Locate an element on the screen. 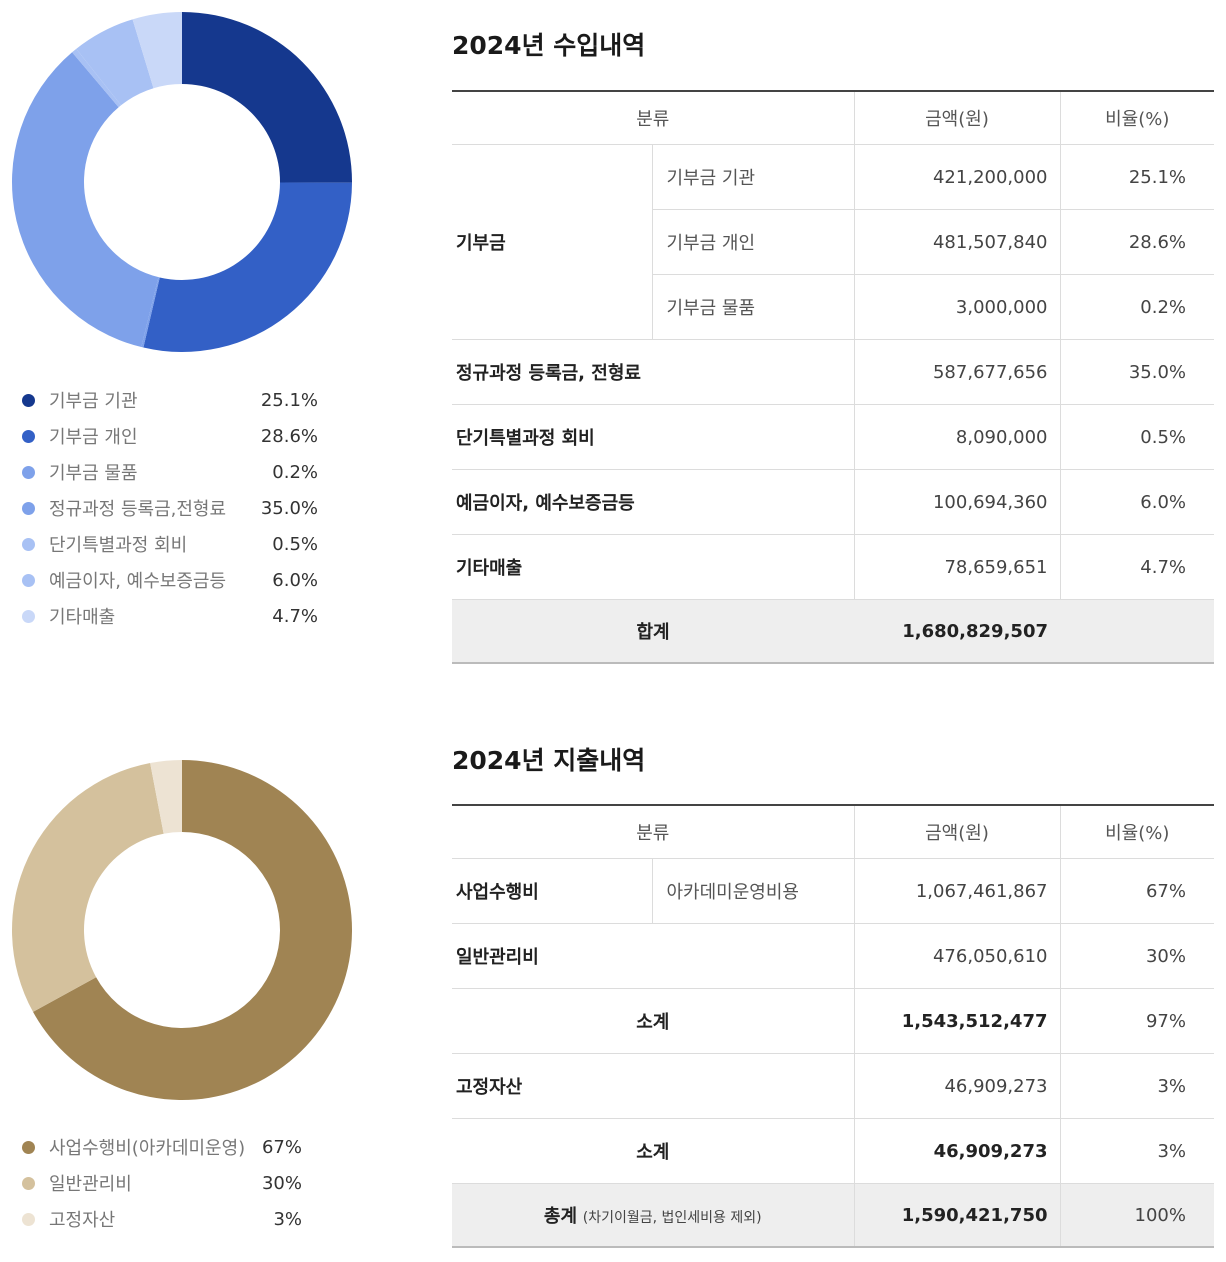 The height and width of the screenshot is (1262, 1226). expense-title: 2024년 지출내역 is located at coordinates (549, 760).